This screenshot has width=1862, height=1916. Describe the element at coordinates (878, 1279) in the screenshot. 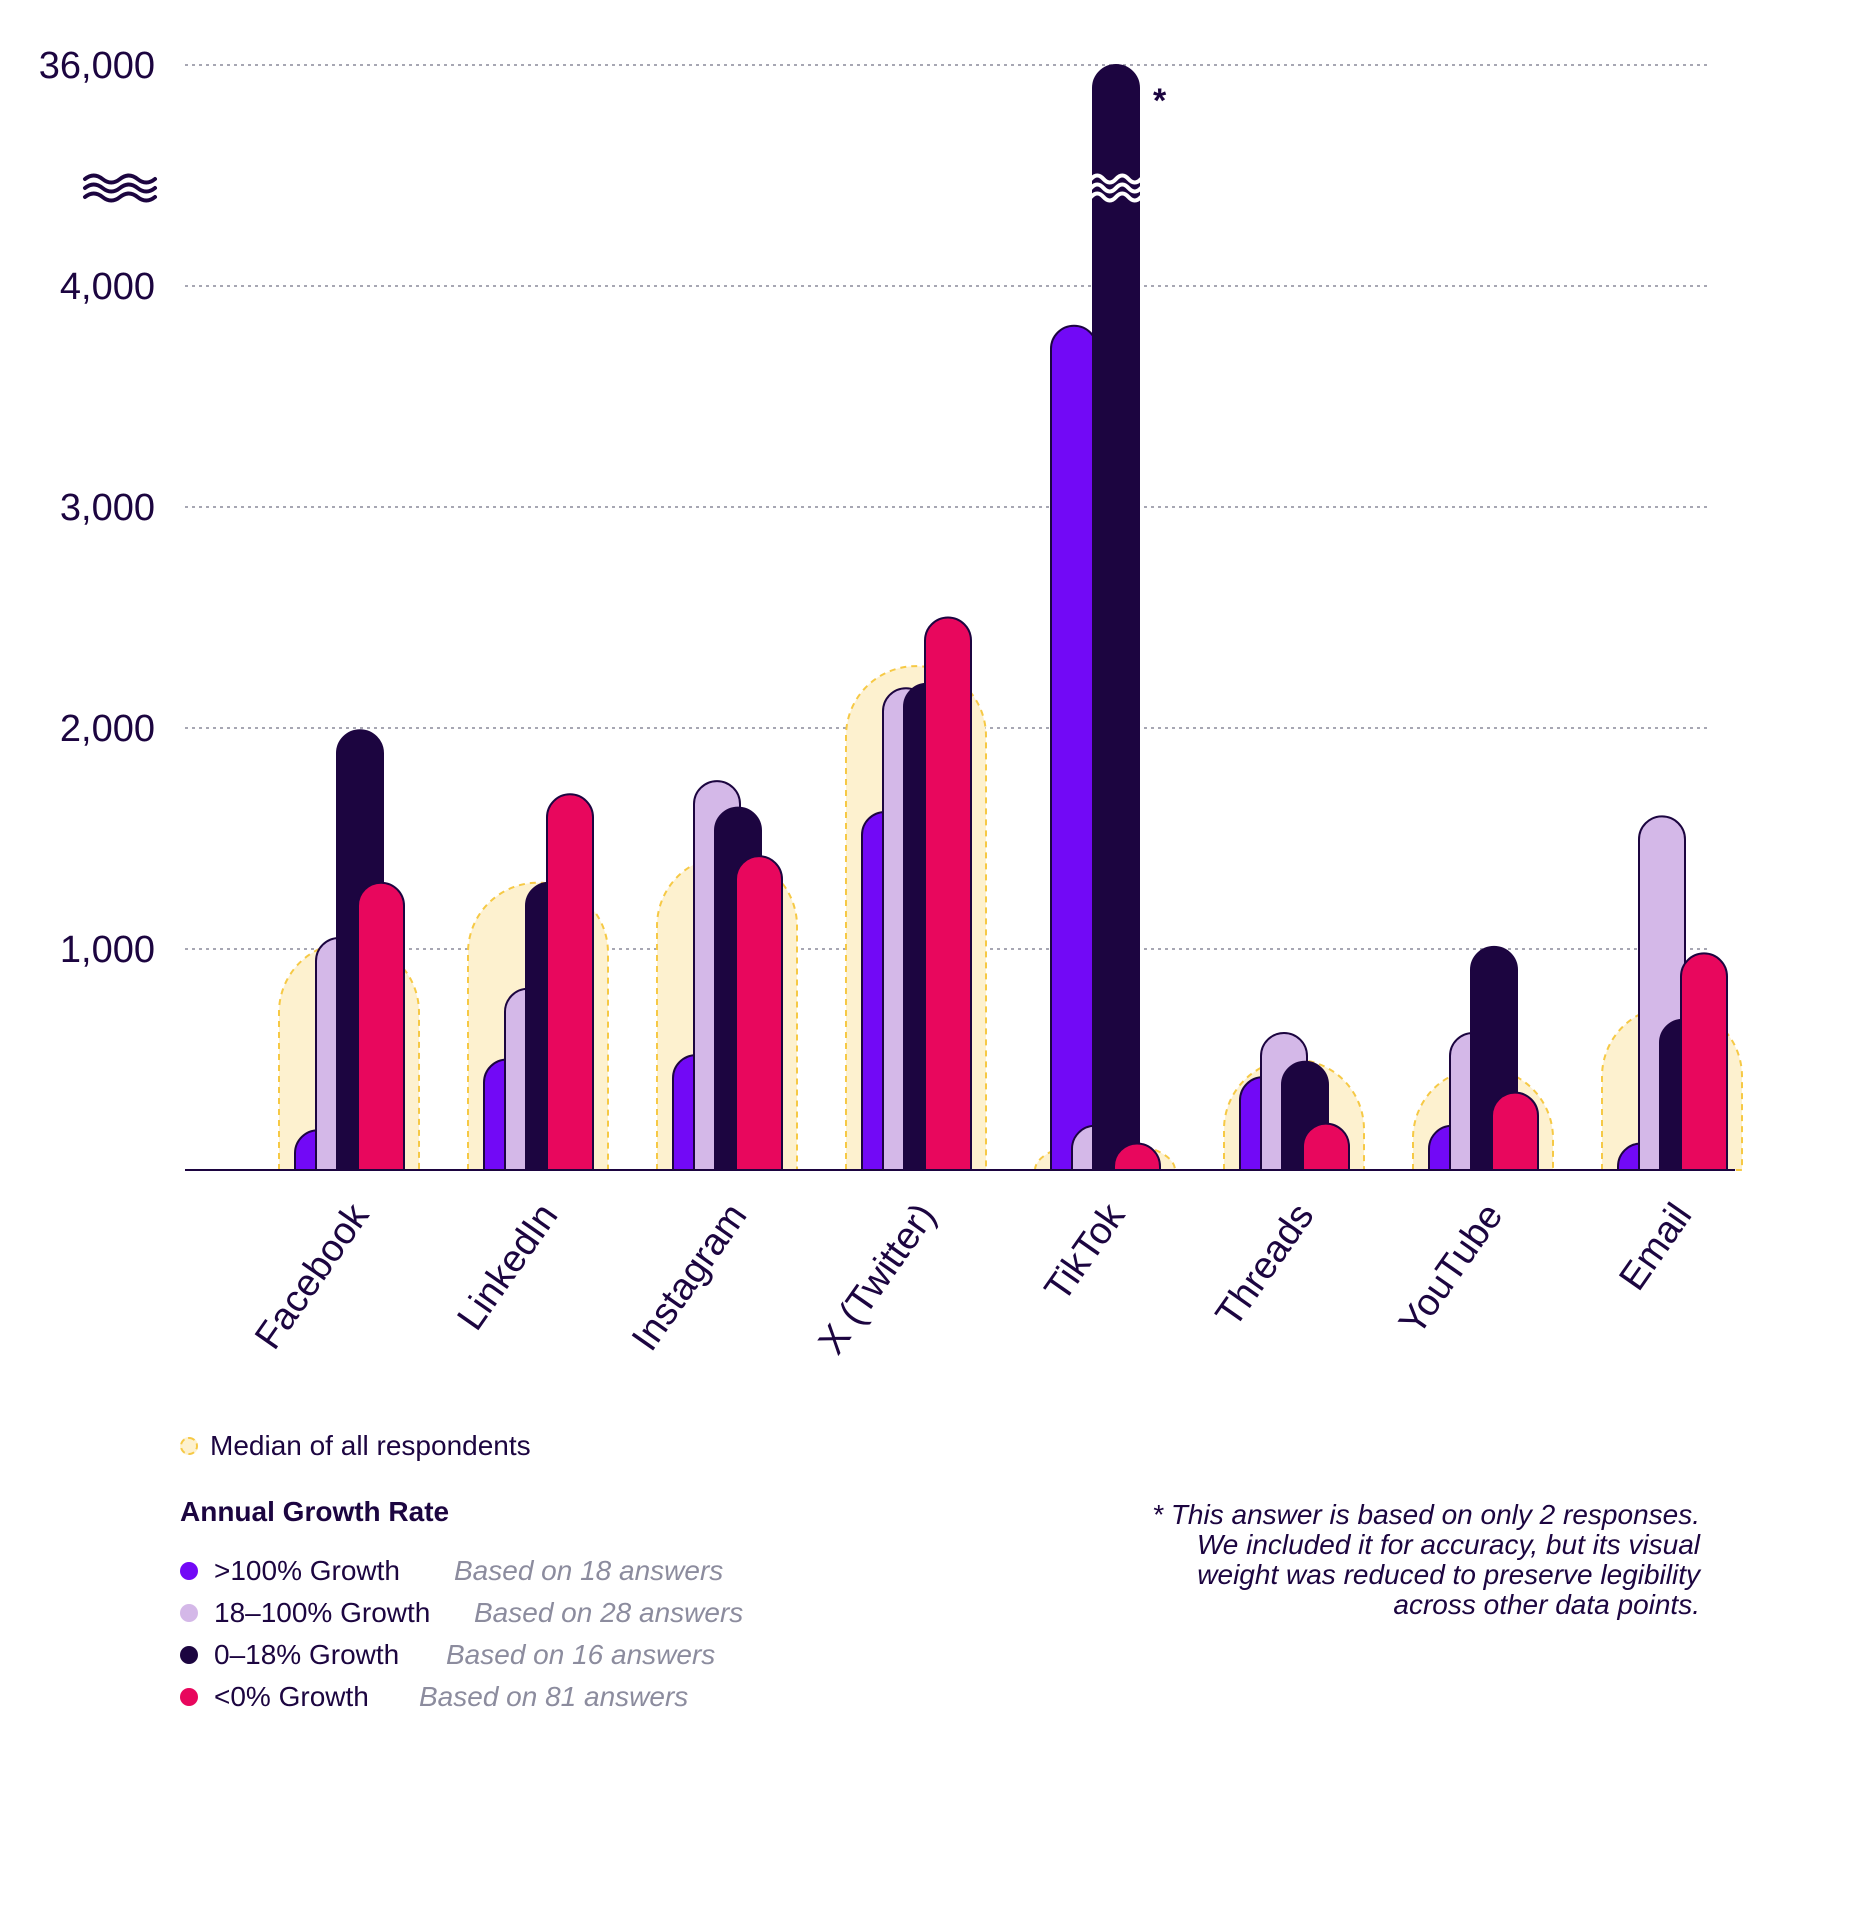

I see `category-label: X (Twitter)` at that location.